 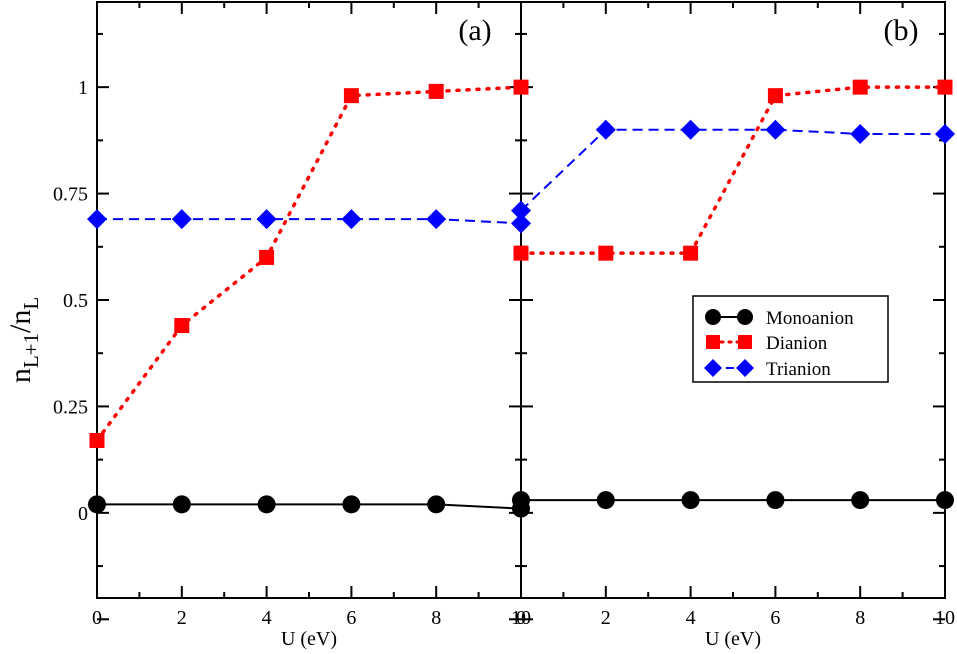 I want to click on y-tick-label: 0.75, so click(x=70, y=195).